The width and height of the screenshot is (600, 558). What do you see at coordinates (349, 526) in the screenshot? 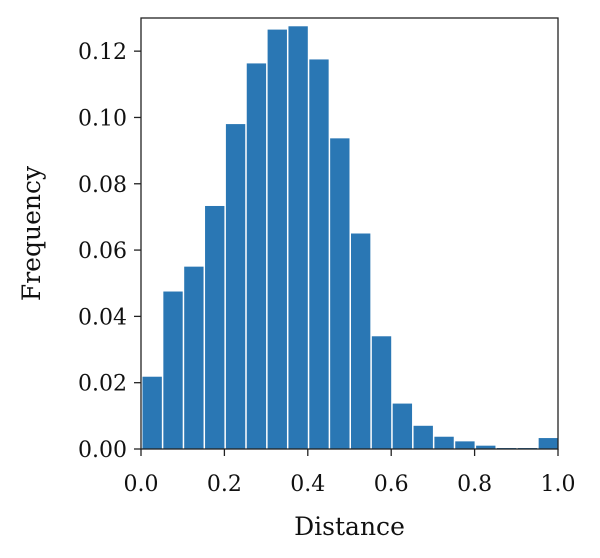
I see `x-axis-label: Distance` at bounding box center [349, 526].